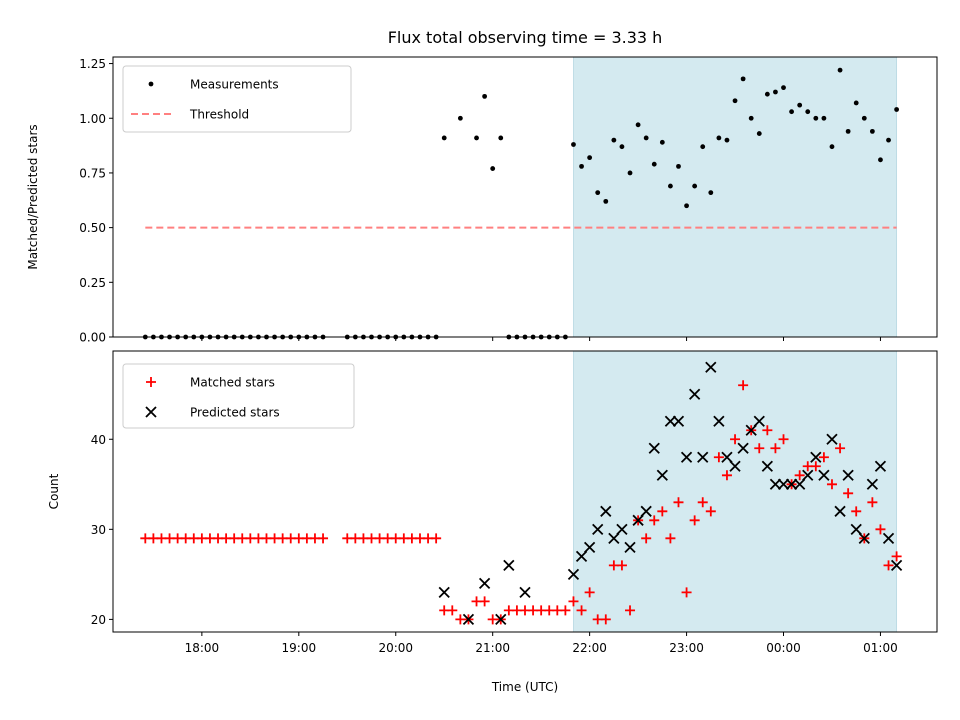 This screenshot has height=720, width=960. I want to click on ratio-y-tick-label: 0.00, so click(92, 338).